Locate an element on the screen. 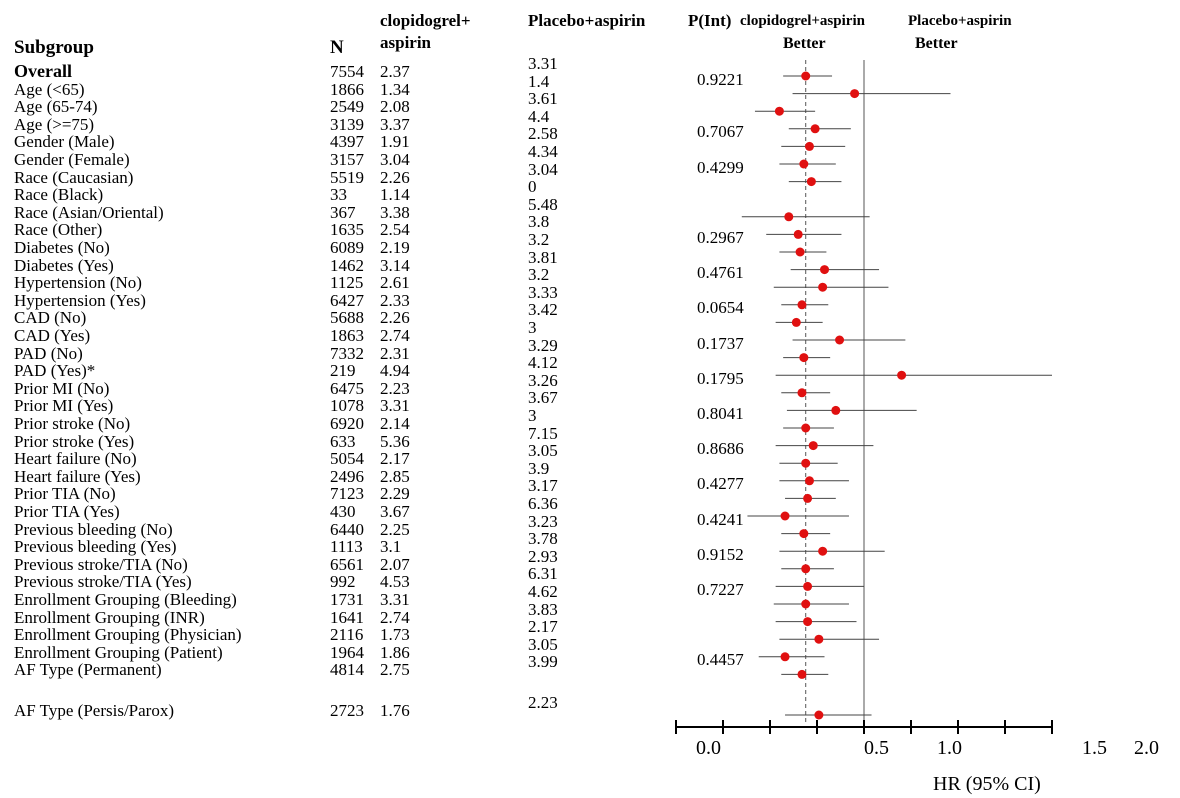  n-value: 1863 is located at coordinates (347, 335).